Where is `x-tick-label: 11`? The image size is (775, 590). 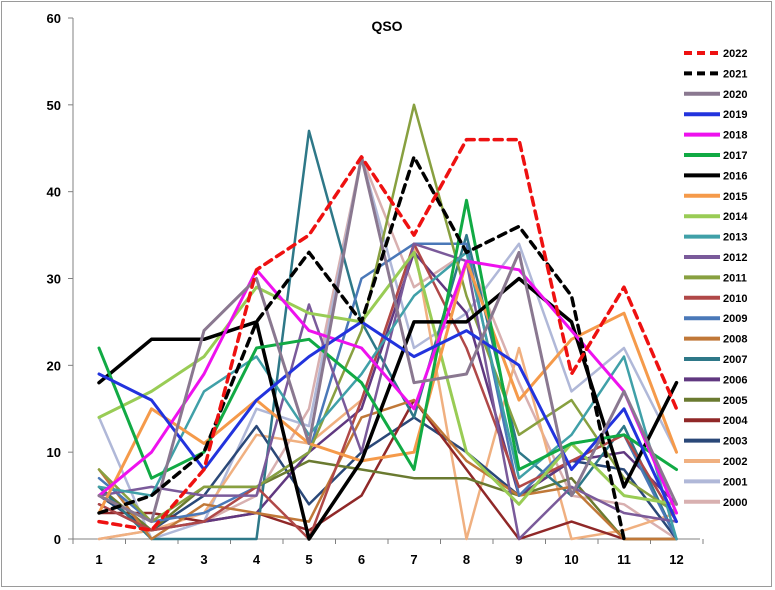
x-tick-label: 11 is located at coordinates (624, 559).